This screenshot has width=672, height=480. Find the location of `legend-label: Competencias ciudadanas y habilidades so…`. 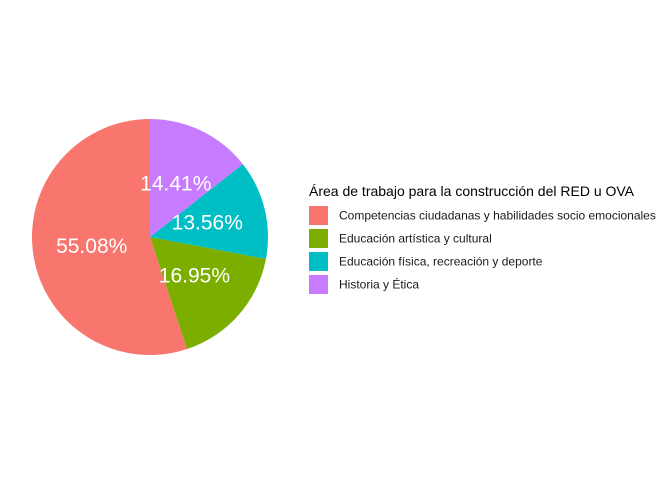

legend-label: Competencias ciudadanas y habilidades so… is located at coordinates (497, 216).